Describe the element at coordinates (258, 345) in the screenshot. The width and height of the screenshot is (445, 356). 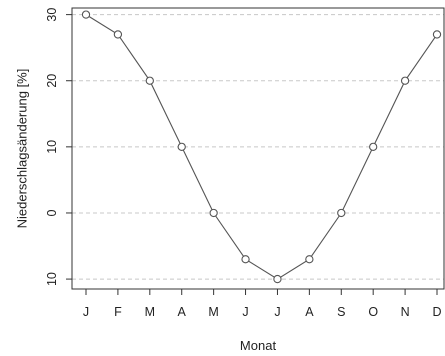
I see `x-axis-title: Monat` at that location.